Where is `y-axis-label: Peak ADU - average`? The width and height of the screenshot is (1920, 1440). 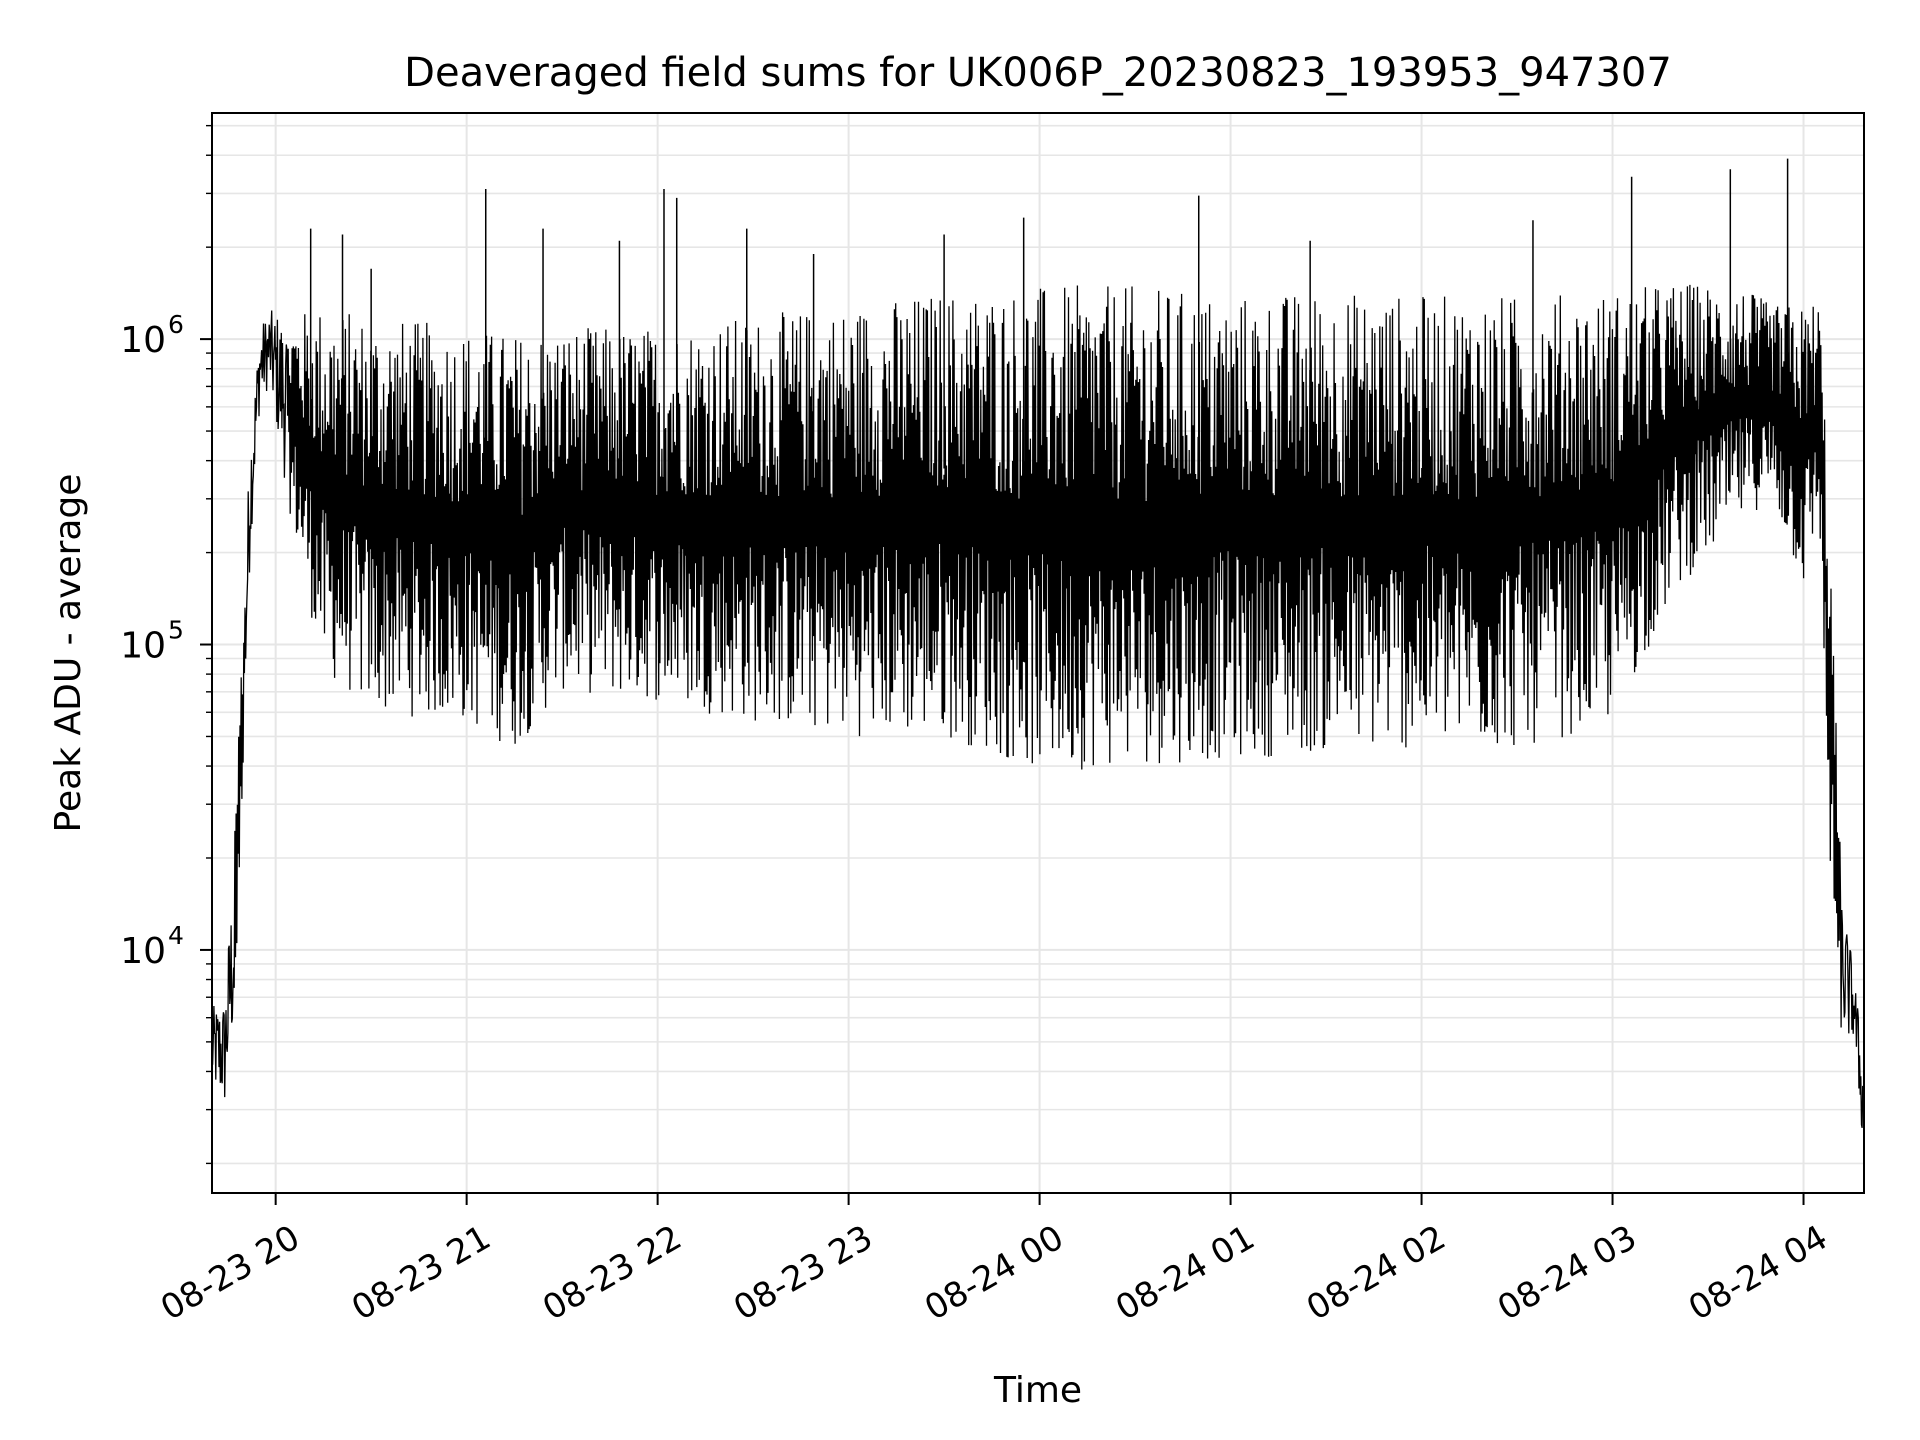 y-axis-label: Peak ADU - average is located at coordinates (68, 653).